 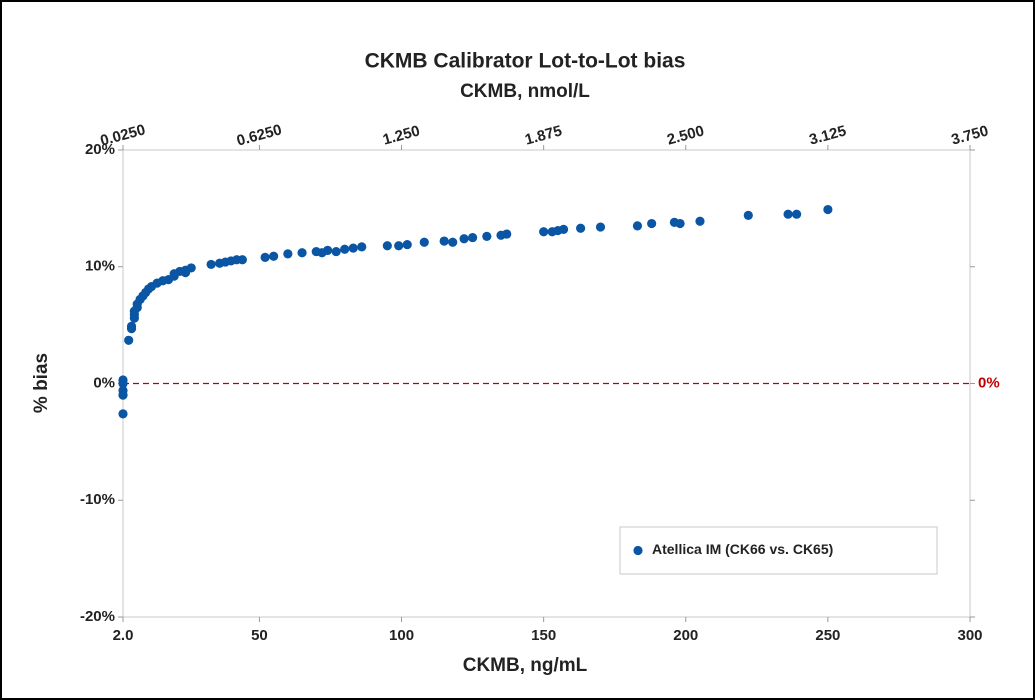 I want to click on legend-box, so click(x=778, y=550).